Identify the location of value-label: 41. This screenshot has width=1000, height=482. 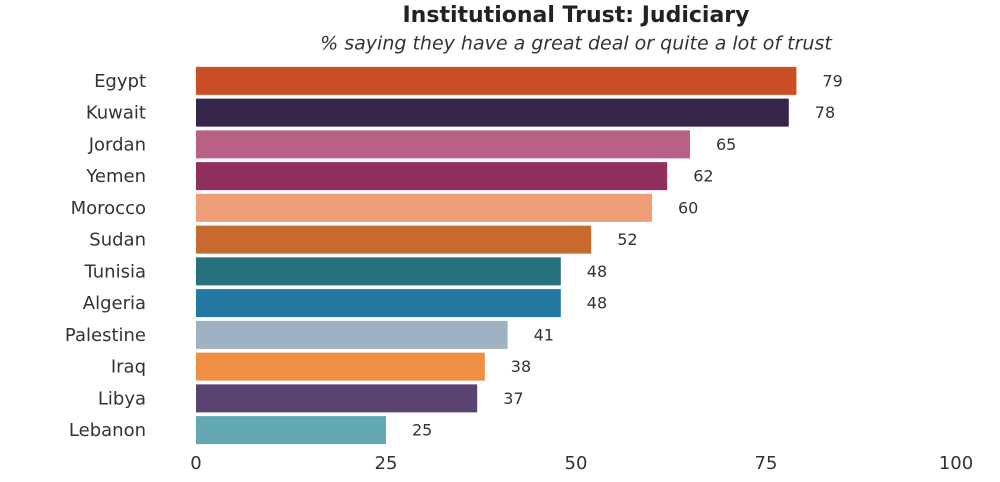
(544, 334).